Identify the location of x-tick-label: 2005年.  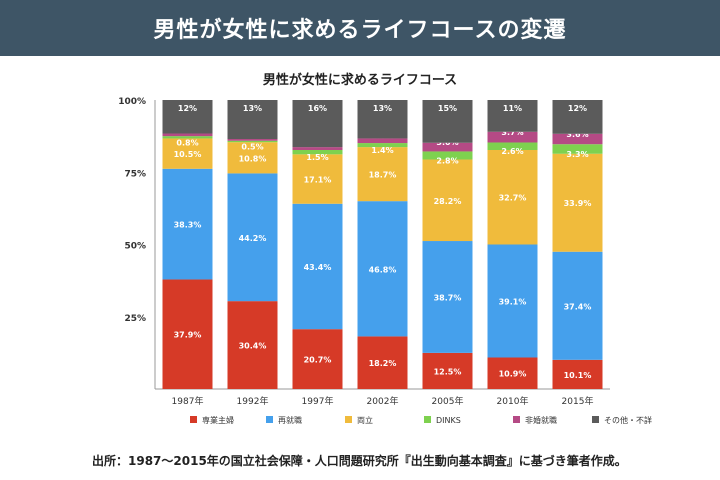
(448, 401).